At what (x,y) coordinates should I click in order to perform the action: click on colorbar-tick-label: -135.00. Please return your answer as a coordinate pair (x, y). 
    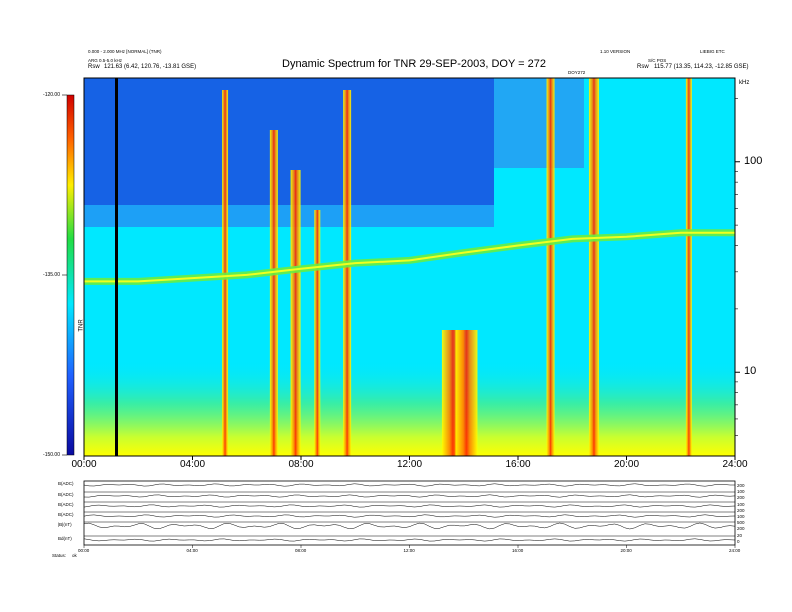
    Looking at the image, I should click on (51, 275).